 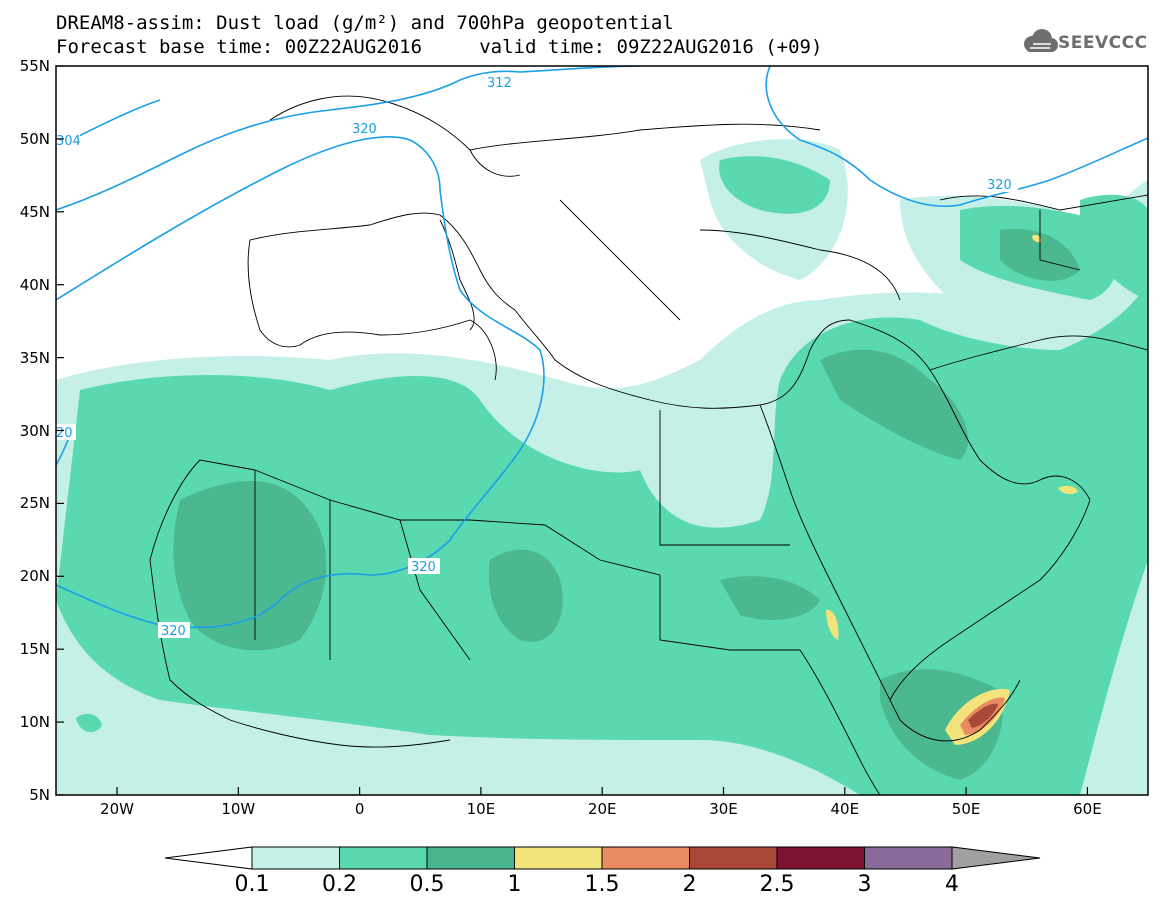 I want to click on latitude-label: 50N, so click(x=34, y=138).